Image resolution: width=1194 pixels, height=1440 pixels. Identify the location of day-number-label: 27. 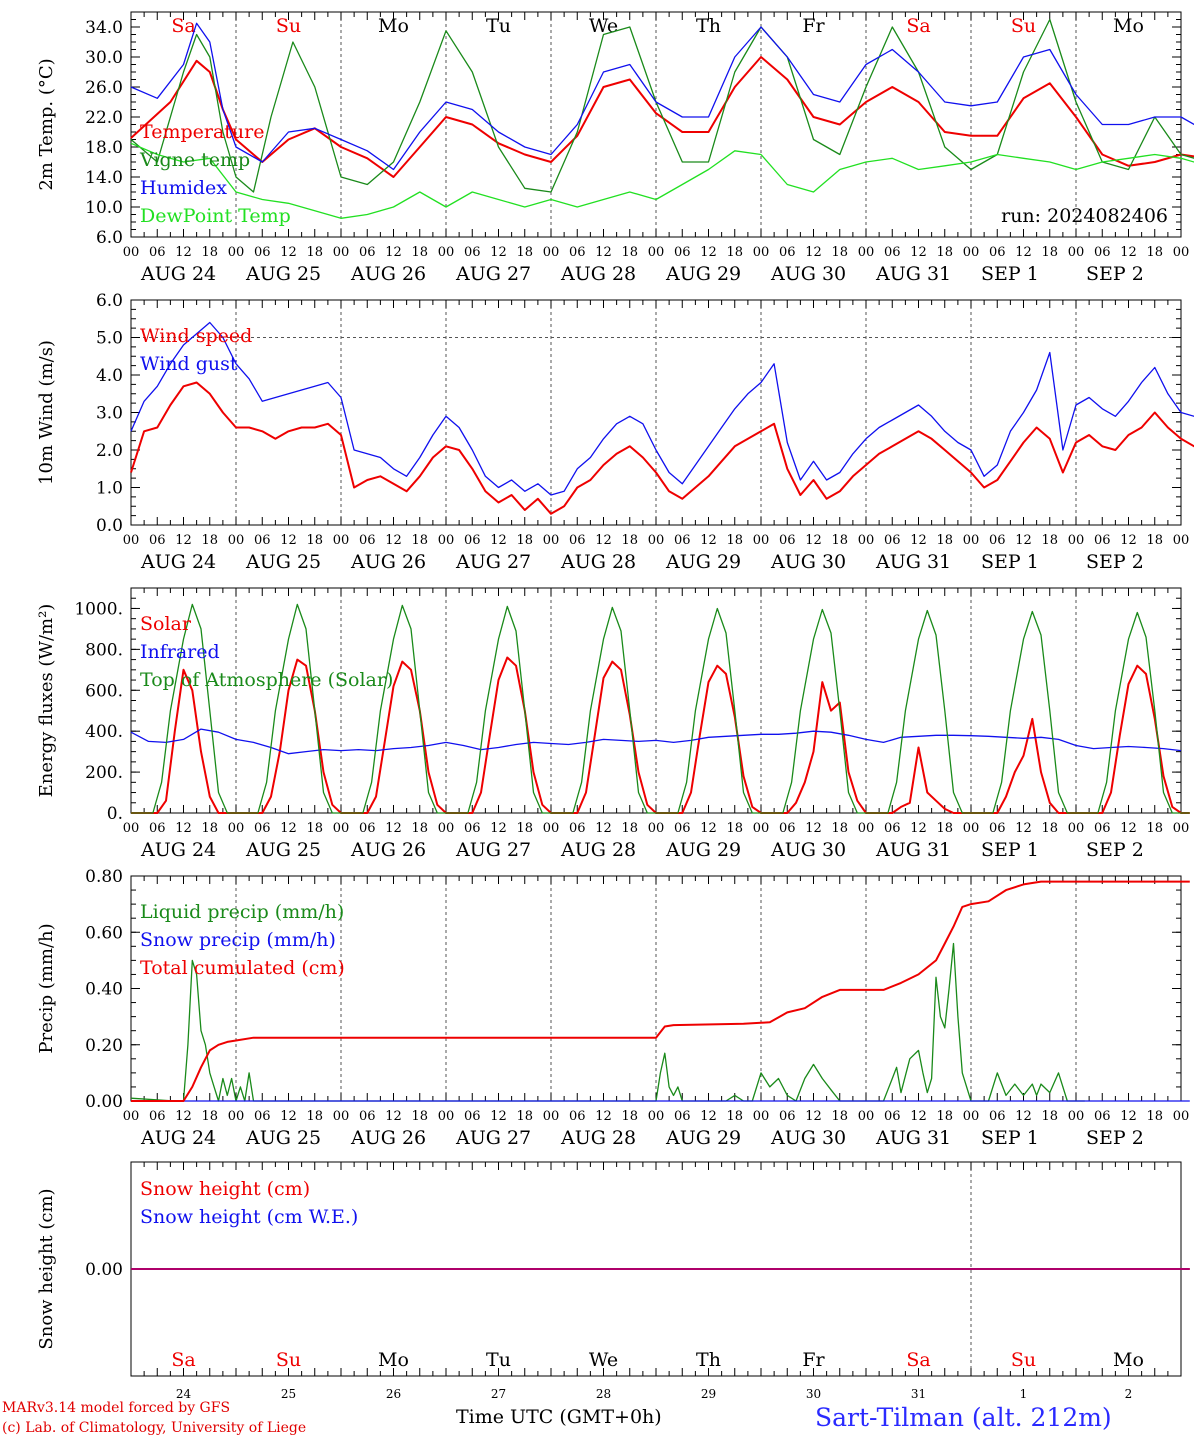
(498, 1394).